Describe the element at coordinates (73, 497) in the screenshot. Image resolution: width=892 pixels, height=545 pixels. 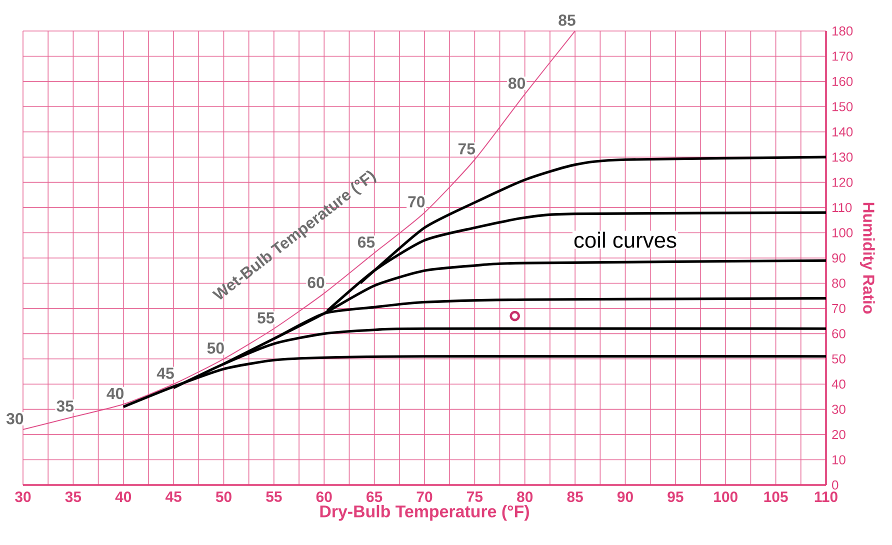
I see `x-tick-label: 35` at that location.